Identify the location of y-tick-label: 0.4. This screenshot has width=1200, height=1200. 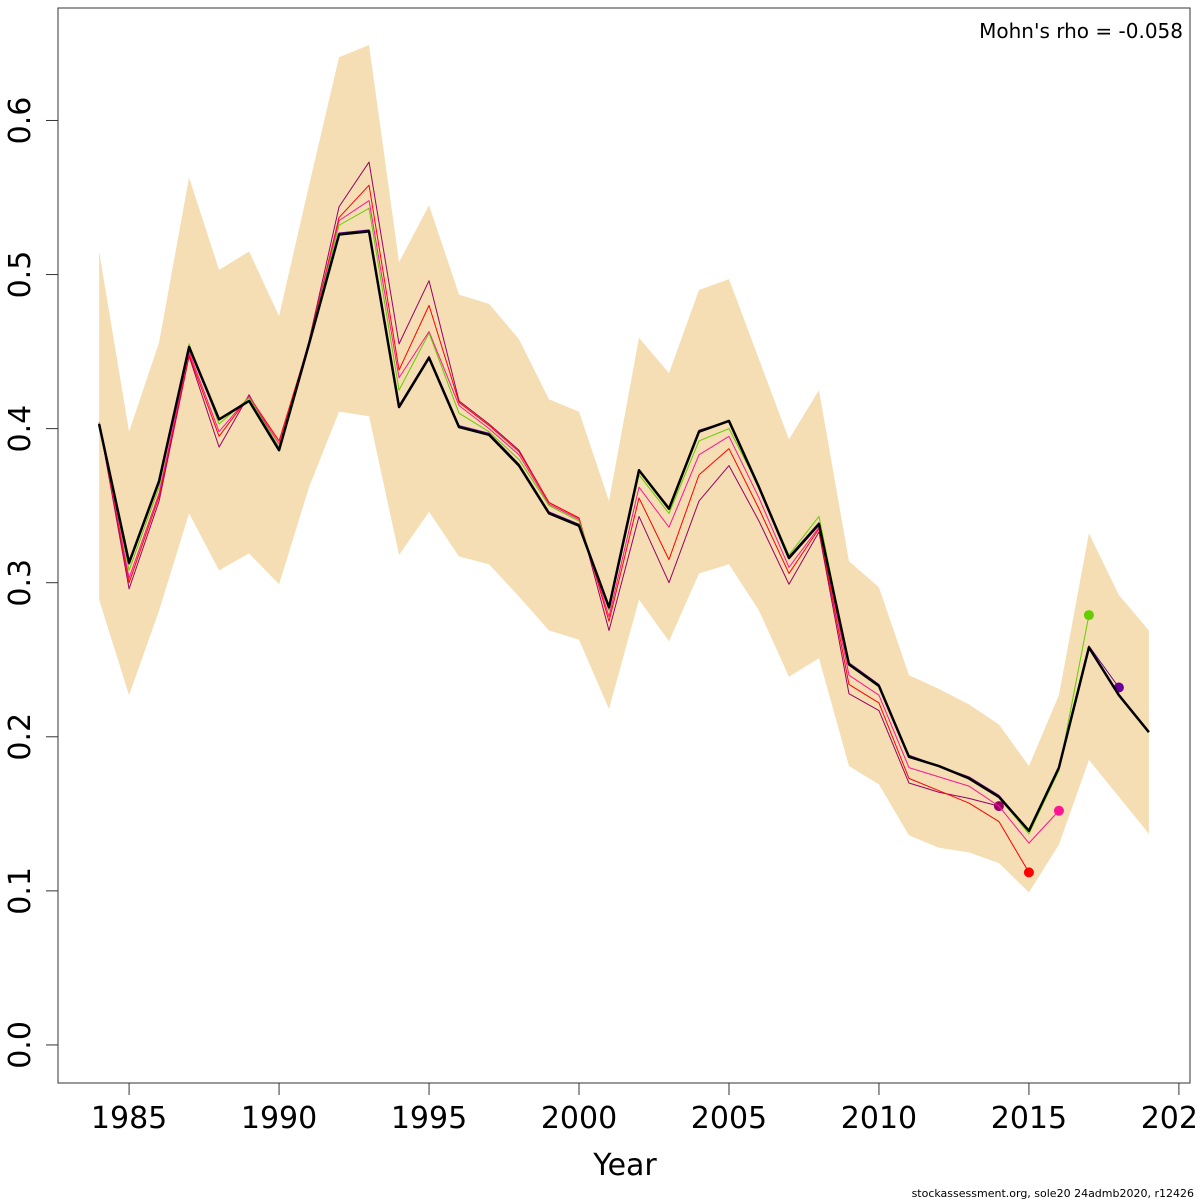
(20, 429).